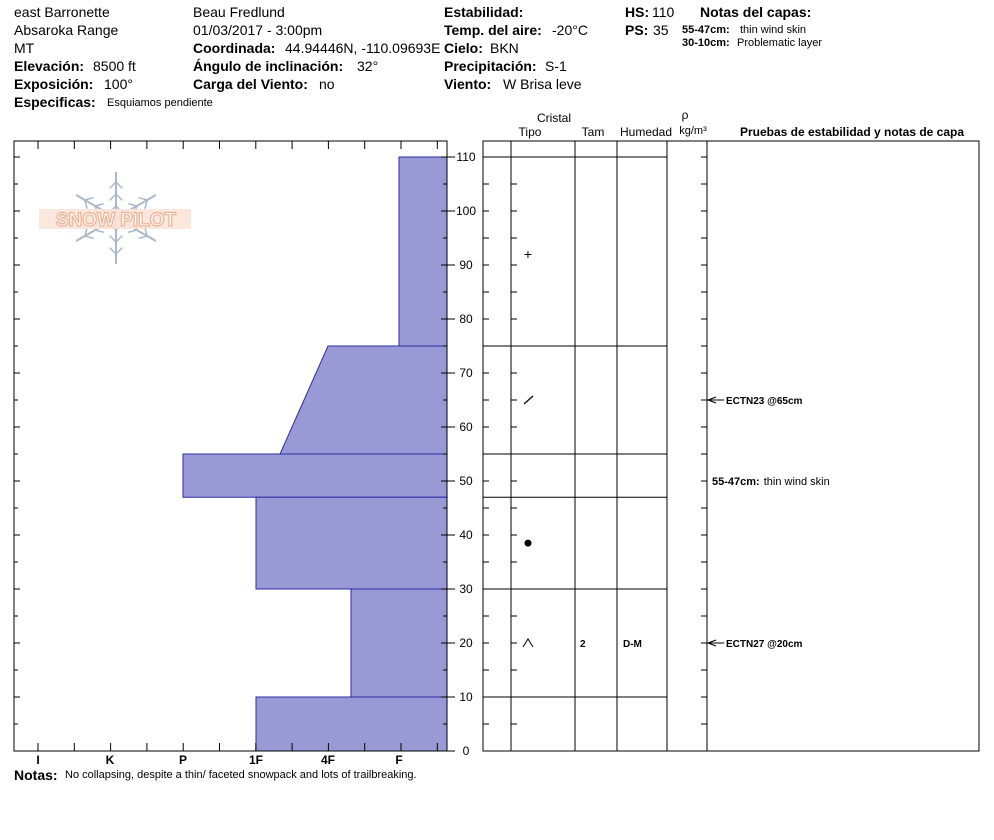  I want to click on ps-label: PS:, so click(637, 30).